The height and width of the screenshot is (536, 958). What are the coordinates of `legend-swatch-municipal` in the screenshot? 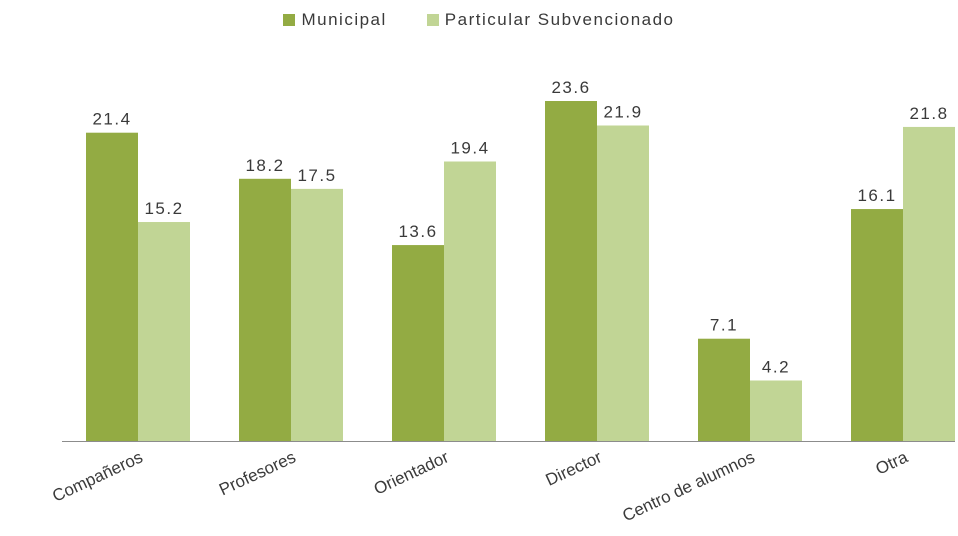 It's located at (289, 20).